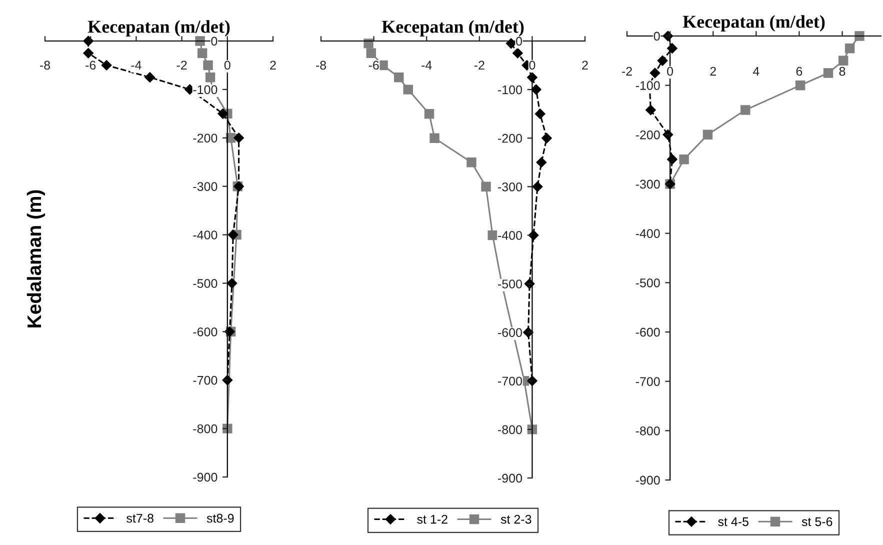 This screenshot has width=883, height=545. I want to click on x-tick-label: 4, so click(756, 71).